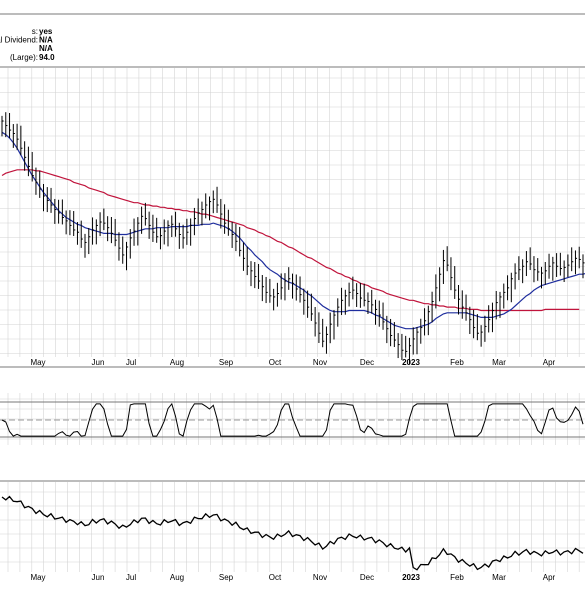  What do you see at coordinates (499, 362) in the screenshot?
I see `price-x-tick-label: Mar` at bounding box center [499, 362].